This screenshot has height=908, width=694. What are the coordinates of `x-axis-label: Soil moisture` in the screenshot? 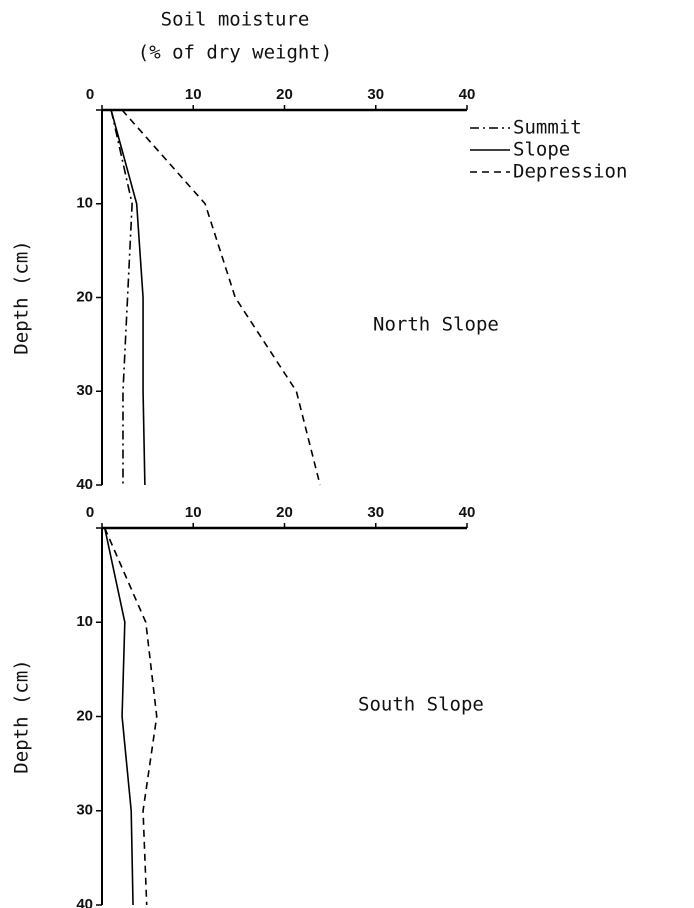 It's located at (235, 20).